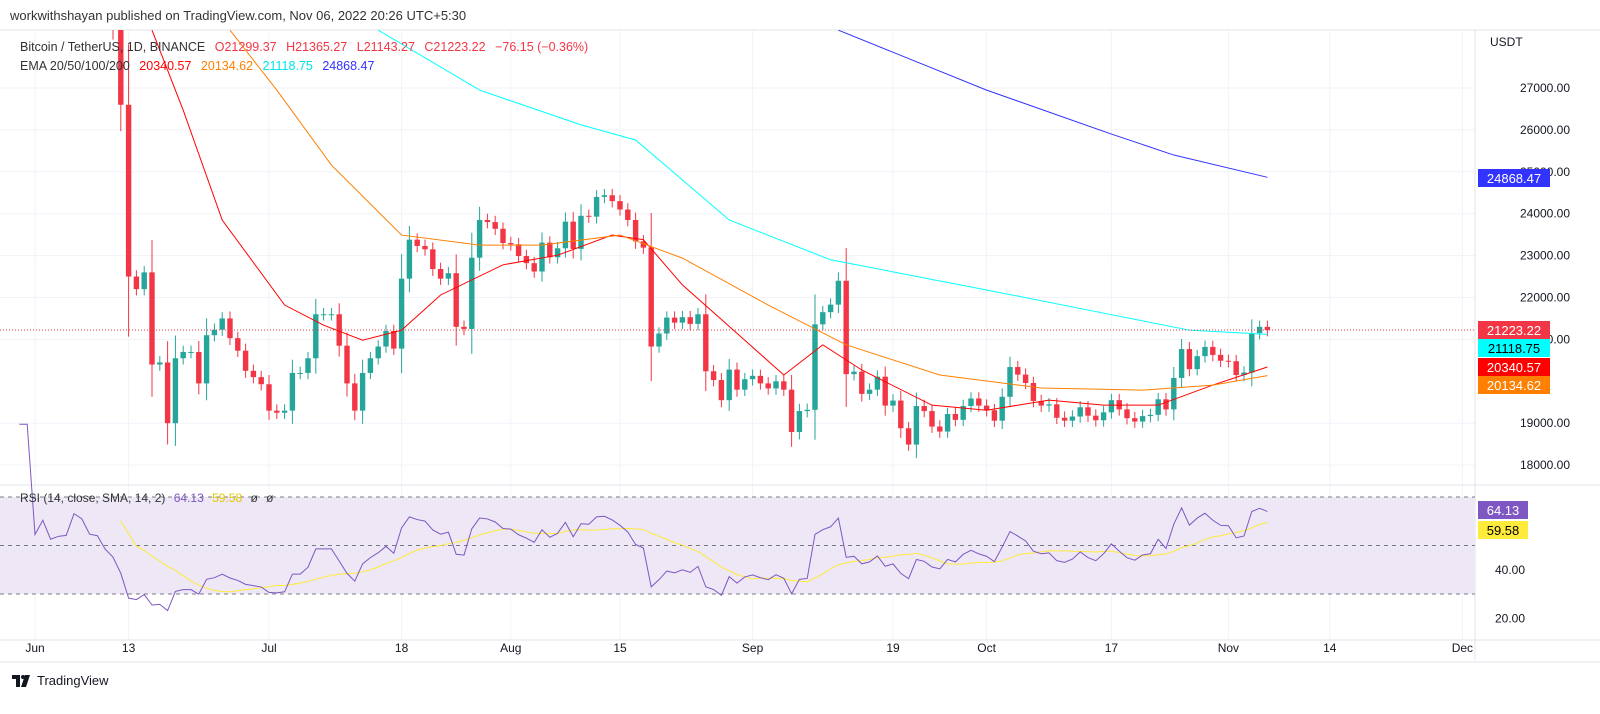 This screenshot has height=714, width=1600. I want to click on ema50-value: 20134.62, so click(227, 66).